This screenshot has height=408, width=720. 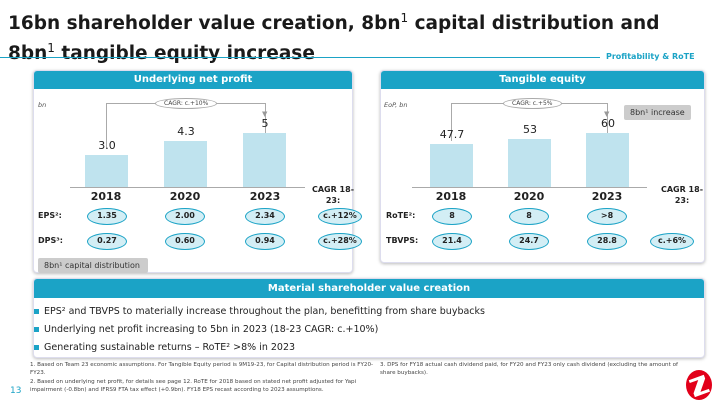 What do you see at coordinates (369, 288) in the screenshot?
I see `panel-title: Material shareholder value creation` at bounding box center [369, 288].